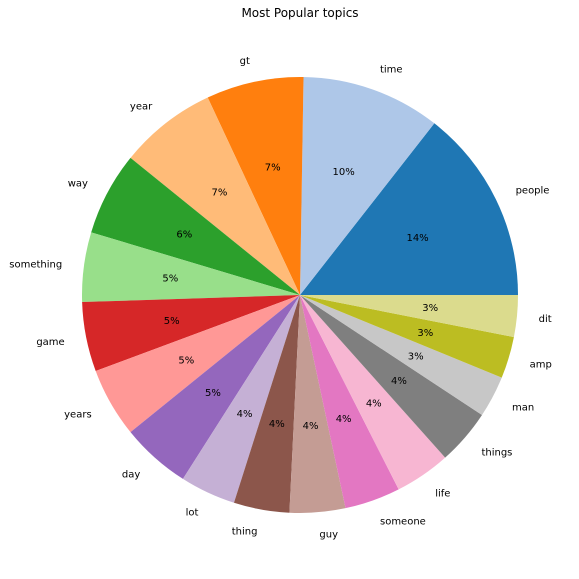 The width and height of the screenshot is (579, 579). Describe the element at coordinates (367, 186) in the screenshot. I see `pie-slice-time` at that location.